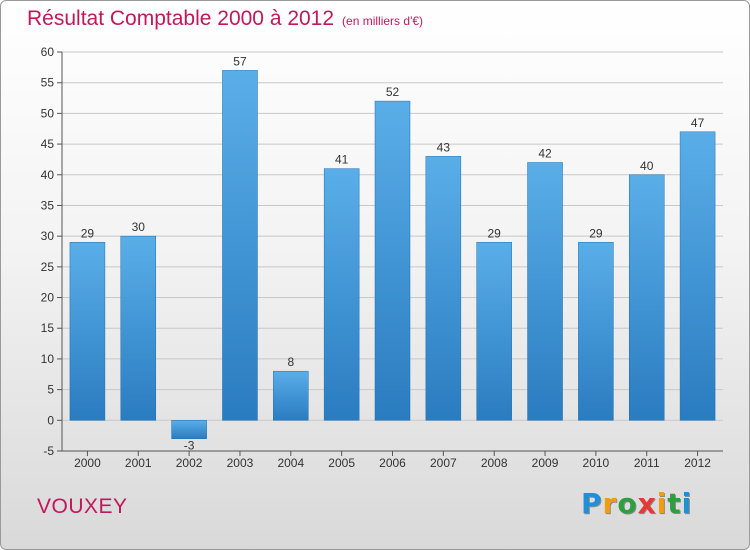 This screenshot has height=550, width=750. Describe the element at coordinates (50, 420) in the screenshot. I see `y-tick-label: 0` at that location.